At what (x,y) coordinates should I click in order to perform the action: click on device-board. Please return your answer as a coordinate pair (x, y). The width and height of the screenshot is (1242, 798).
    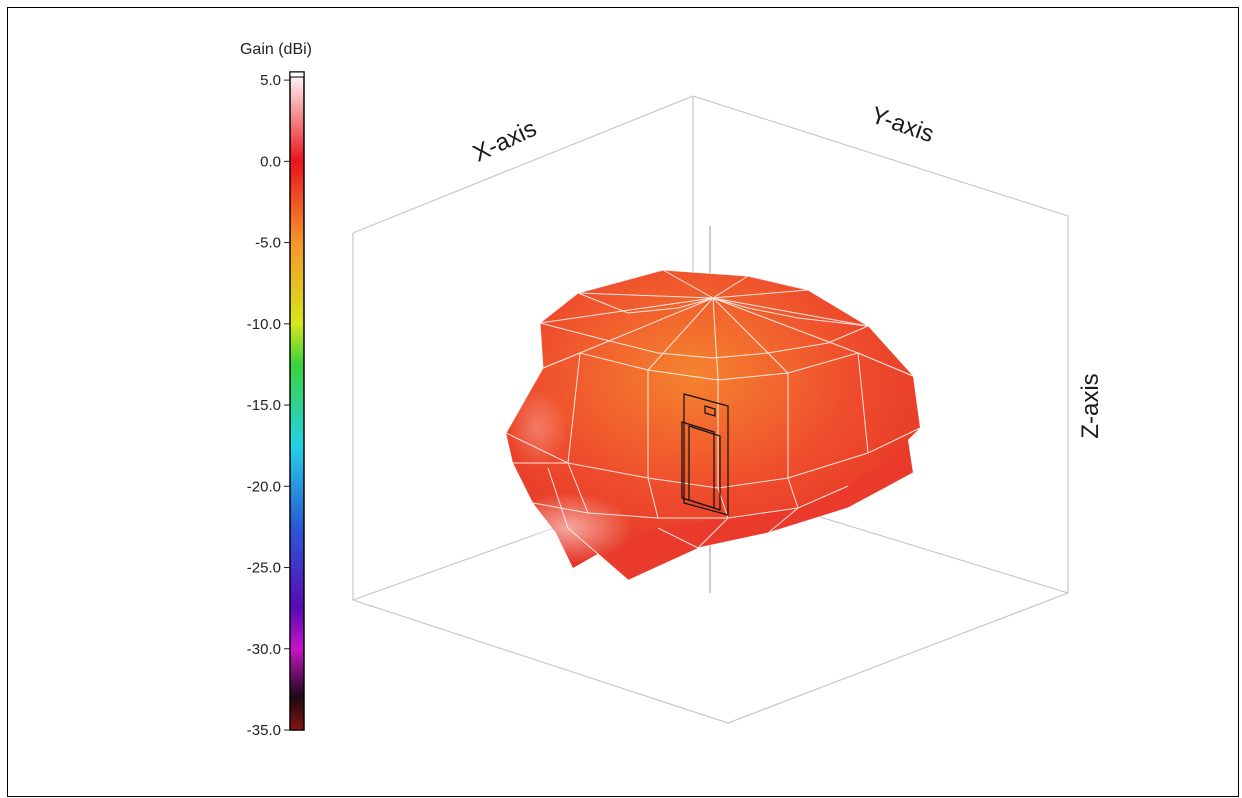
    Looking at the image, I should click on (706, 454).